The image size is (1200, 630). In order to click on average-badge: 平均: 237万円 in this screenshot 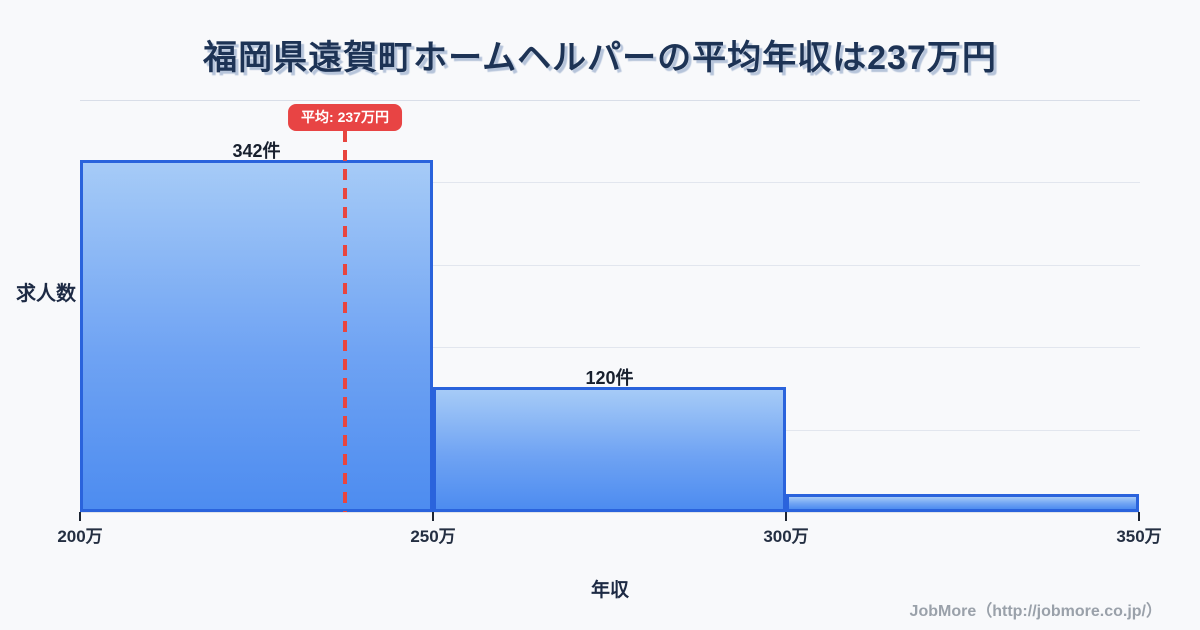, I will do `click(345, 117)`.